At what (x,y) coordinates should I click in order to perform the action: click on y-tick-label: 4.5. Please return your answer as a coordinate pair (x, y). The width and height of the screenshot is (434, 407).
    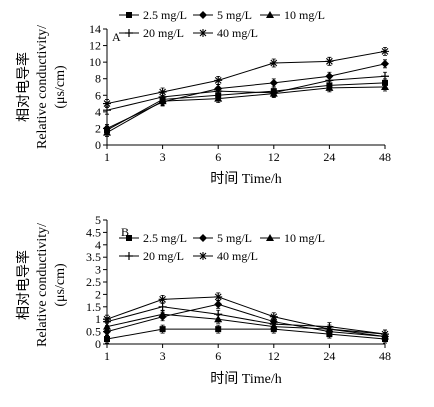
    Looking at the image, I should click on (93, 232).